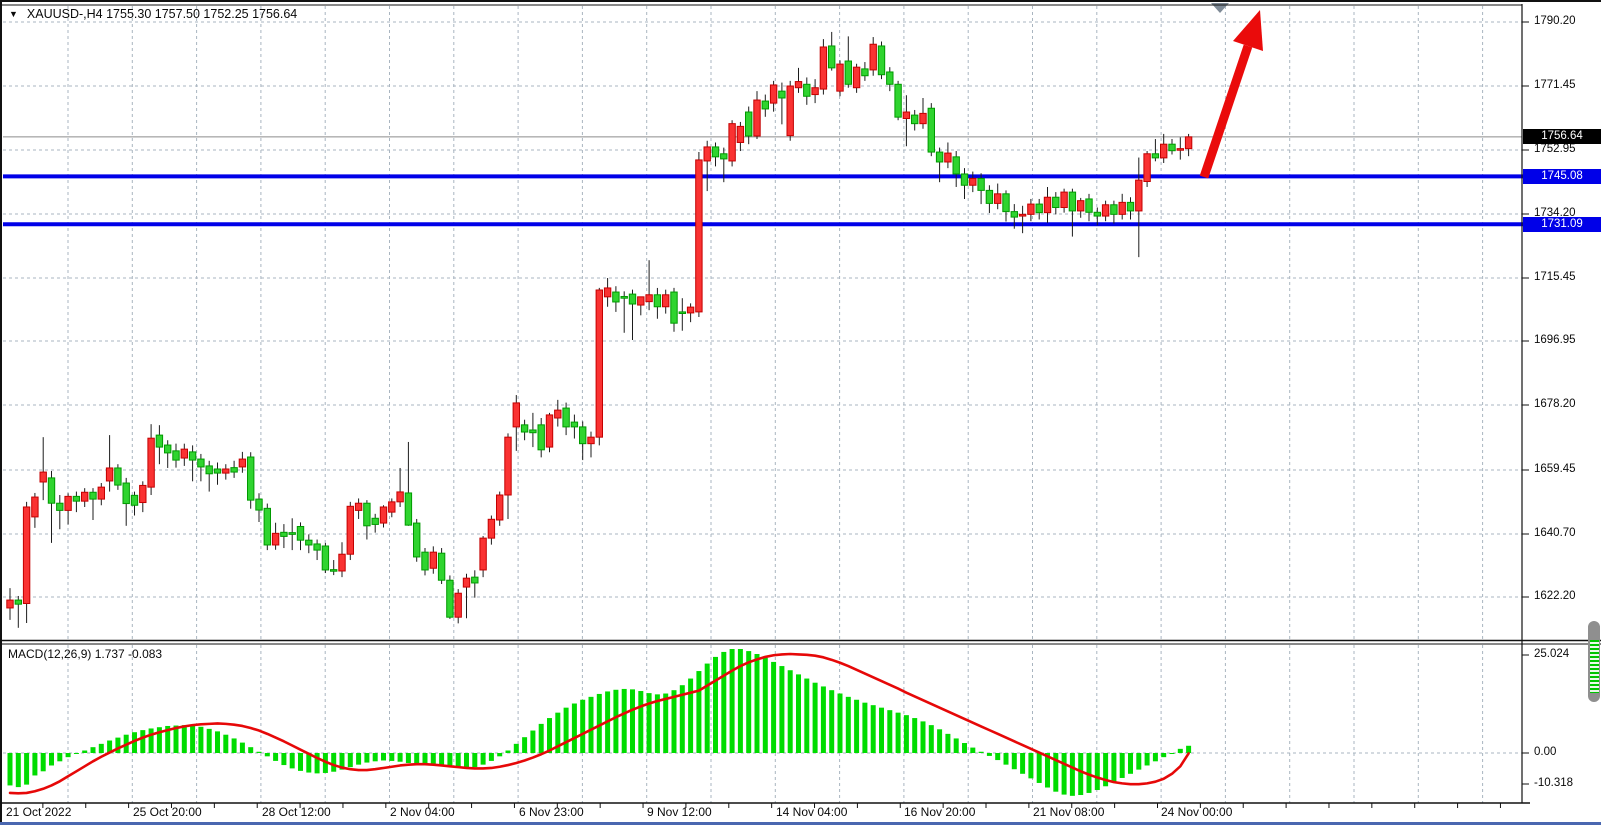 Image resolution: width=1601 pixels, height=825 pixels. What do you see at coordinates (599, 722) in the screenshot?
I see `macd-group` at bounding box center [599, 722].